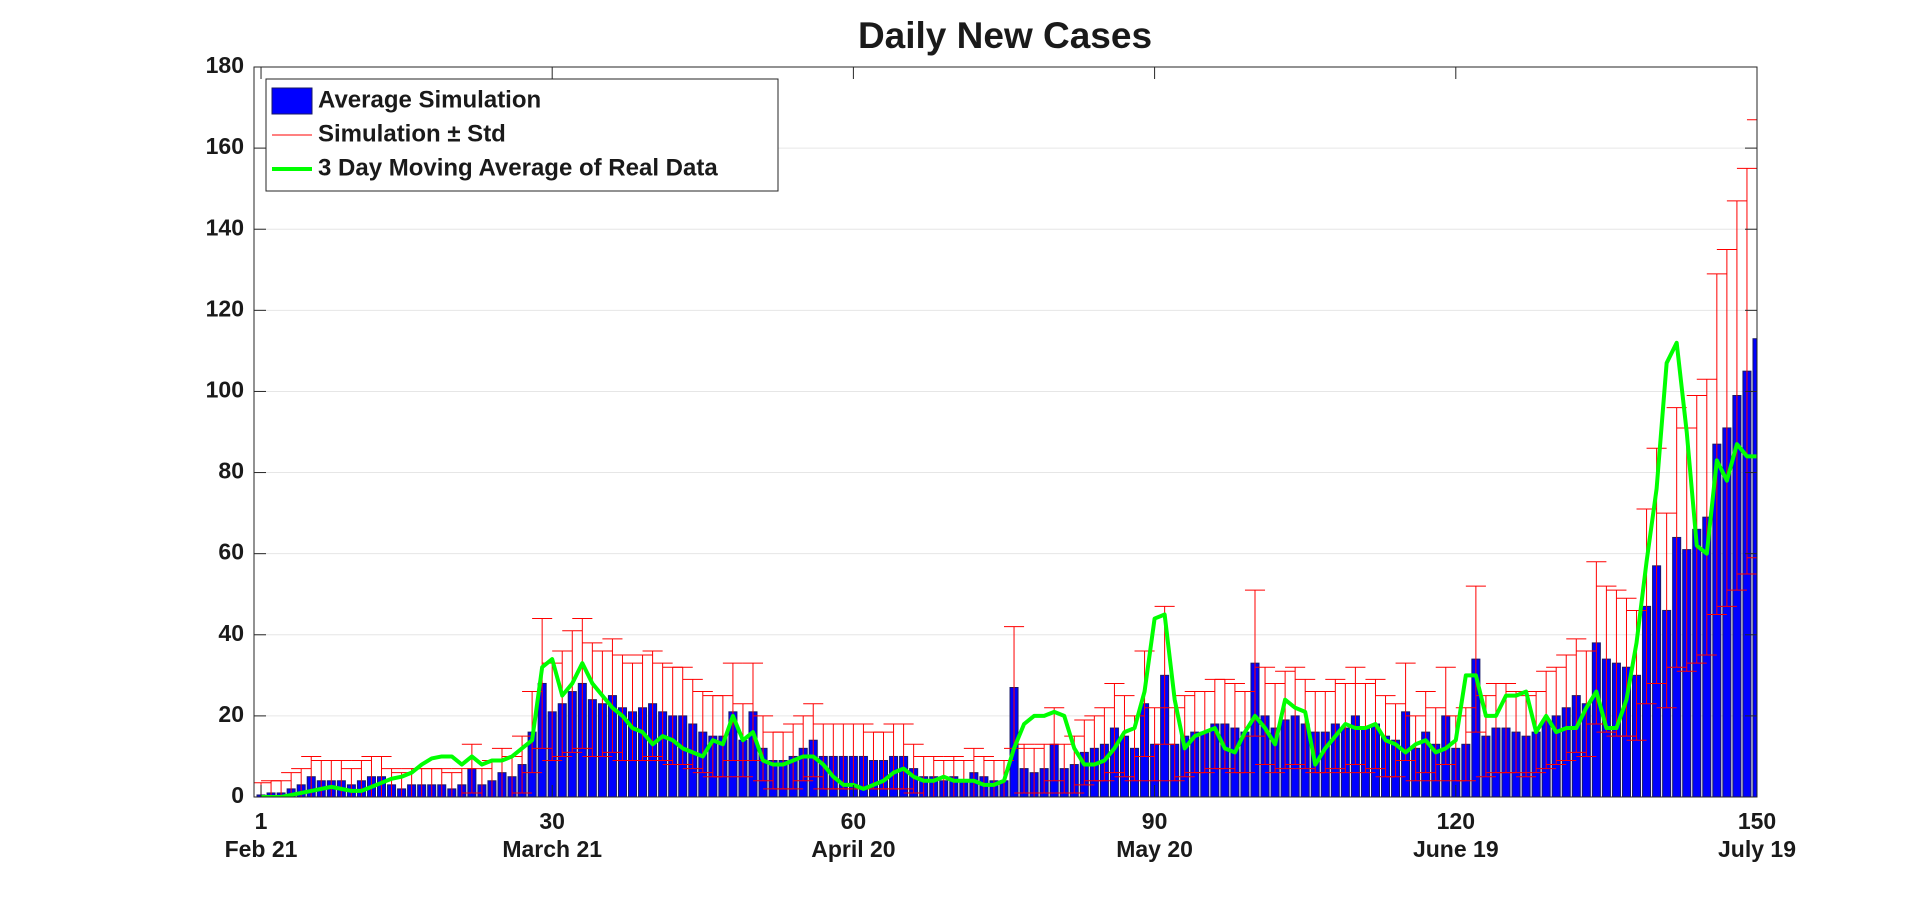 The height and width of the screenshot is (900, 1920). I want to click on chart-title: Daily New Cases, so click(1005, 35).